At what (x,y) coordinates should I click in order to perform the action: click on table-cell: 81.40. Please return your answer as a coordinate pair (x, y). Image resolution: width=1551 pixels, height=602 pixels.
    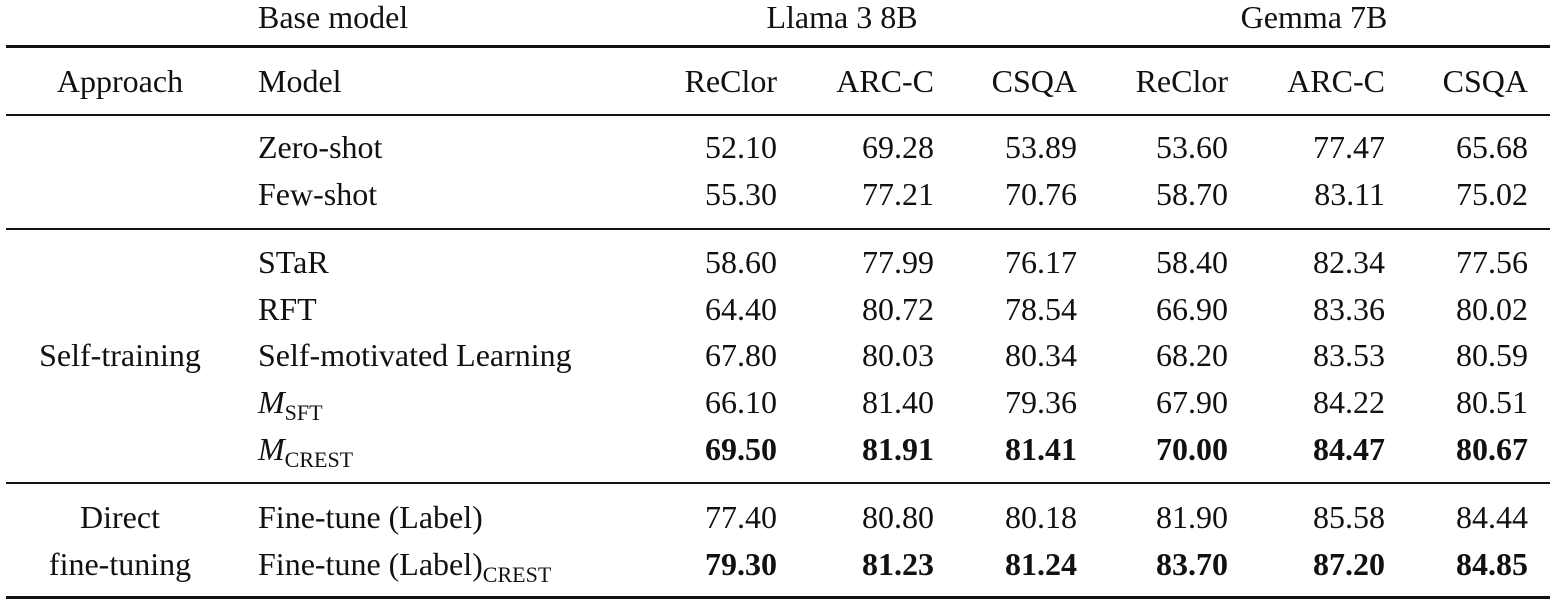
    Looking at the image, I should click on (898, 402).